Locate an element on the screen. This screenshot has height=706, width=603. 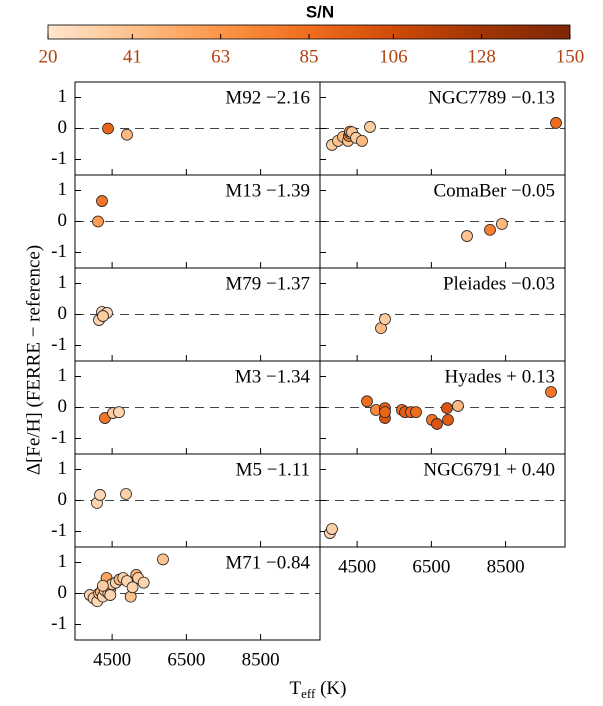
y-axis-label: Δ[Fe/H] (FERRE − reference) is located at coordinates (33, 360).